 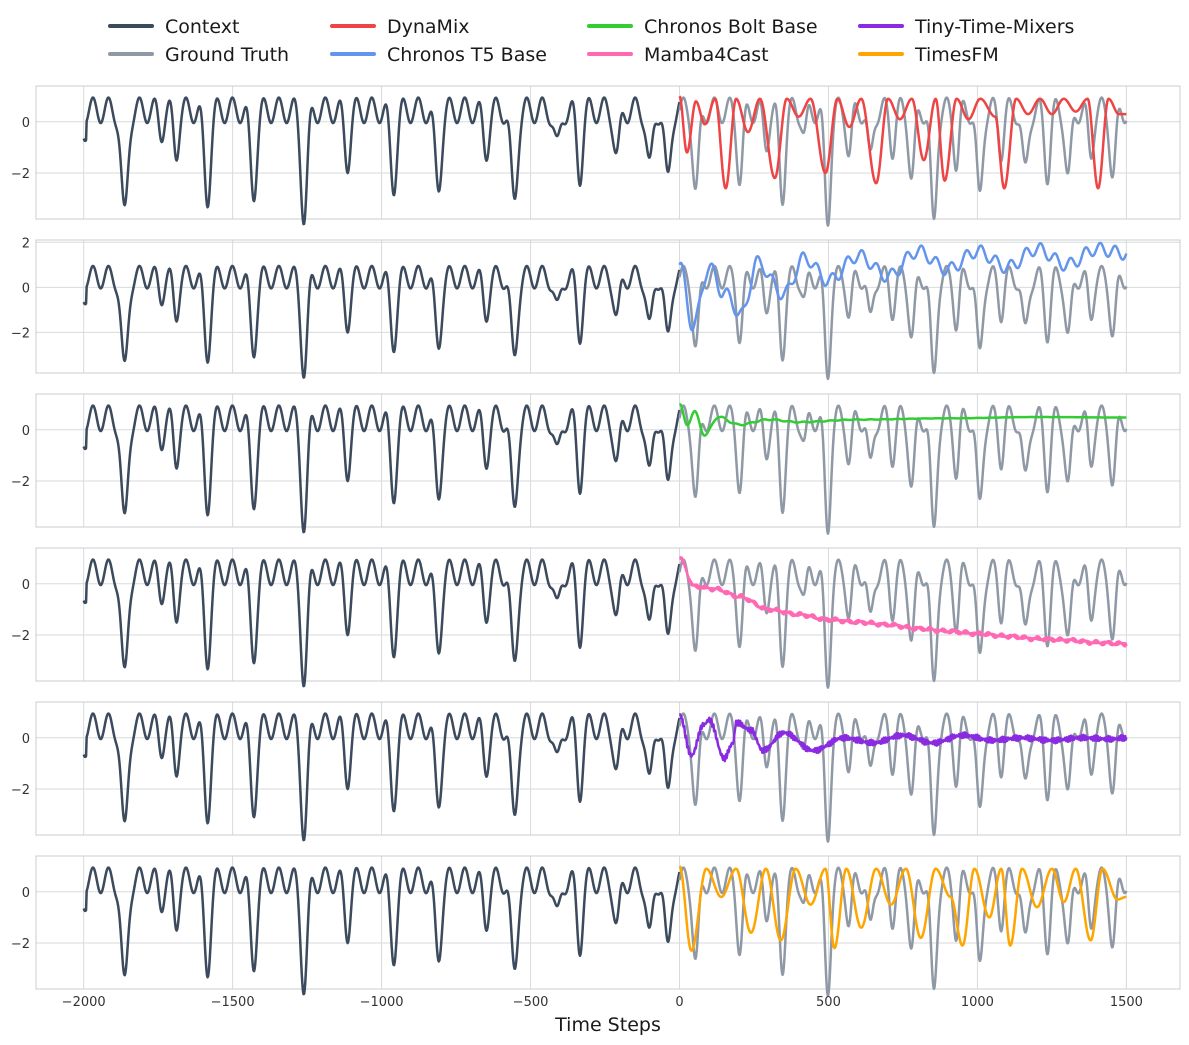 What do you see at coordinates (679, 1002) in the screenshot?
I see `x-tick-label: 0` at bounding box center [679, 1002].